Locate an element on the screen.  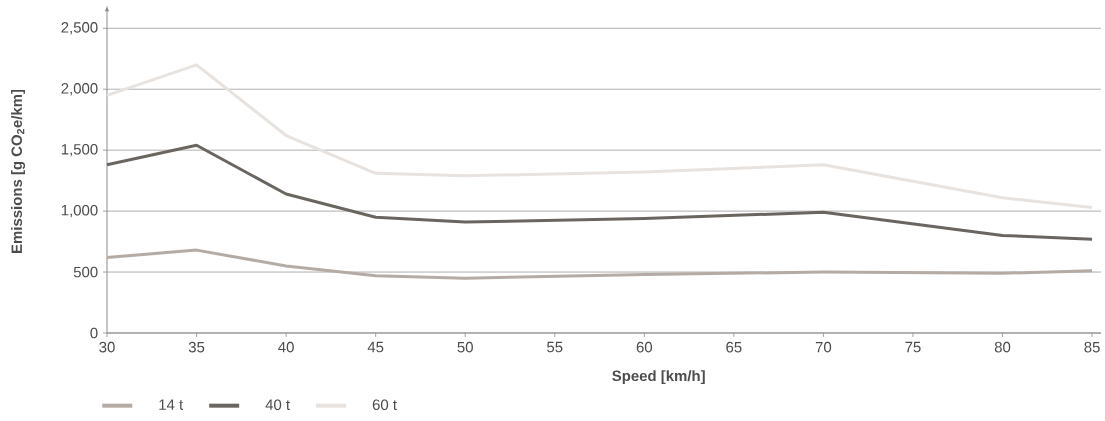
x-tick-label: 85 is located at coordinates (1092, 347).